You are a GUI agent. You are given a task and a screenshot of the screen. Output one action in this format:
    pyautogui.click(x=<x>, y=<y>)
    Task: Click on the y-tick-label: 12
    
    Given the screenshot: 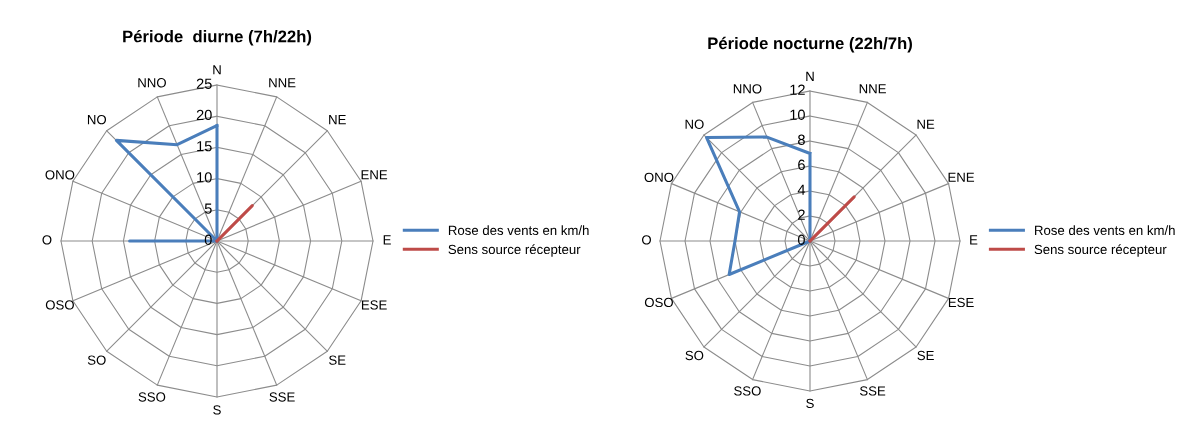 What is the action you would take?
    pyautogui.click(x=797, y=89)
    